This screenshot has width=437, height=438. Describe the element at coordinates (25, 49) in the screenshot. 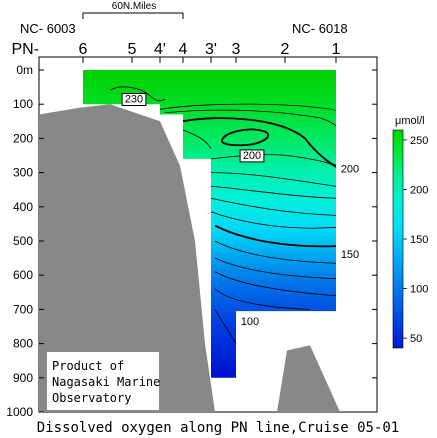

I see `line-prefix: PN-` at that location.